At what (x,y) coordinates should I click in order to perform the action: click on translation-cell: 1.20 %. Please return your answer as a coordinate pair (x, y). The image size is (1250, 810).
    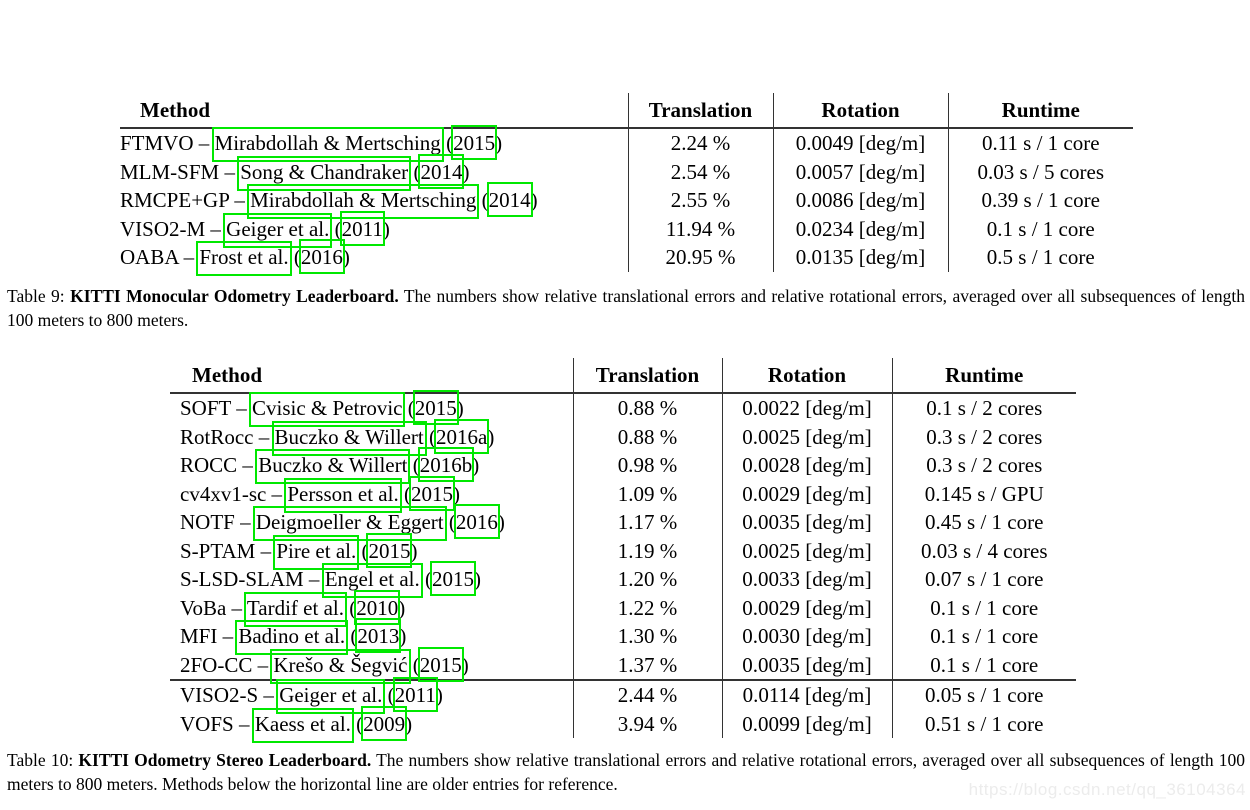
    Looking at the image, I should click on (647, 579).